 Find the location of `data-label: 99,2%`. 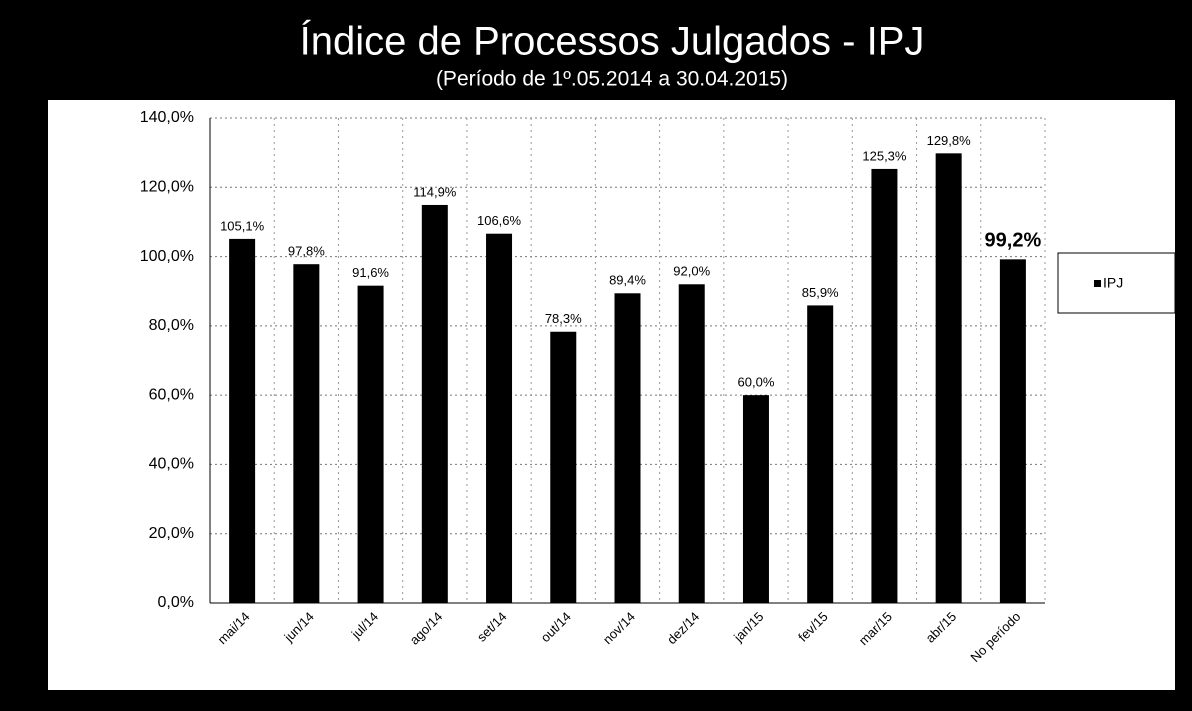

data-label: 99,2% is located at coordinates (1013, 241).